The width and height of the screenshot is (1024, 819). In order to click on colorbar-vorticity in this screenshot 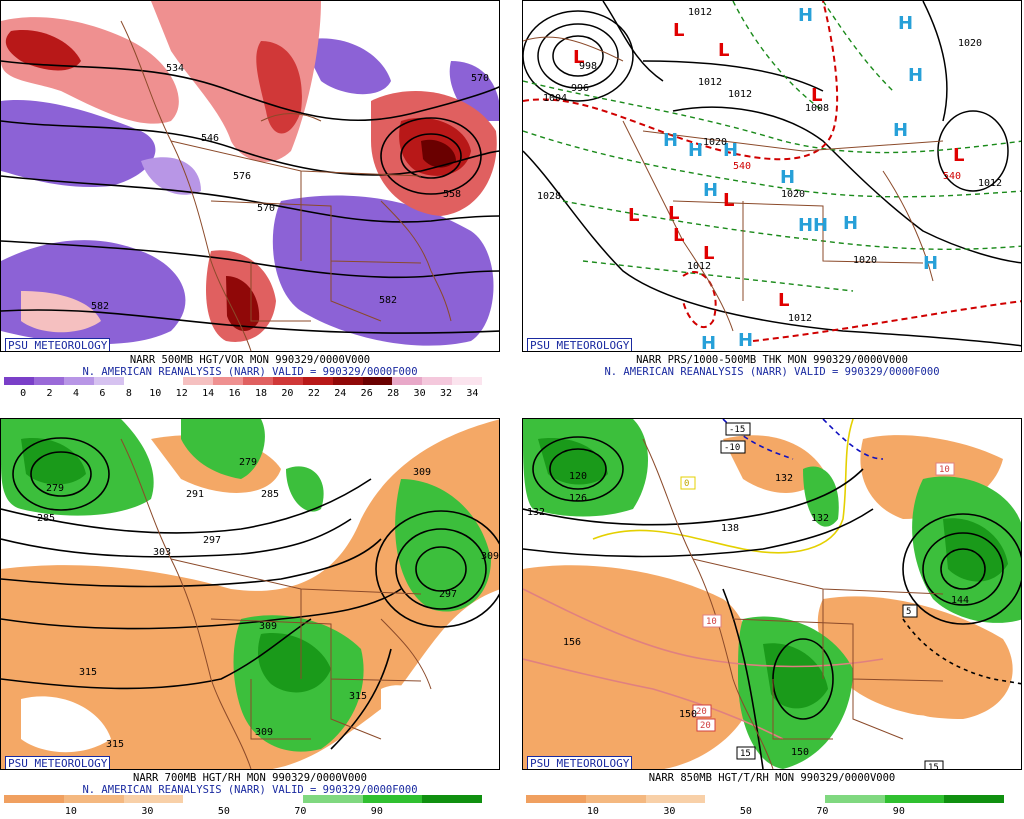, I will do `click(243, 381)`.